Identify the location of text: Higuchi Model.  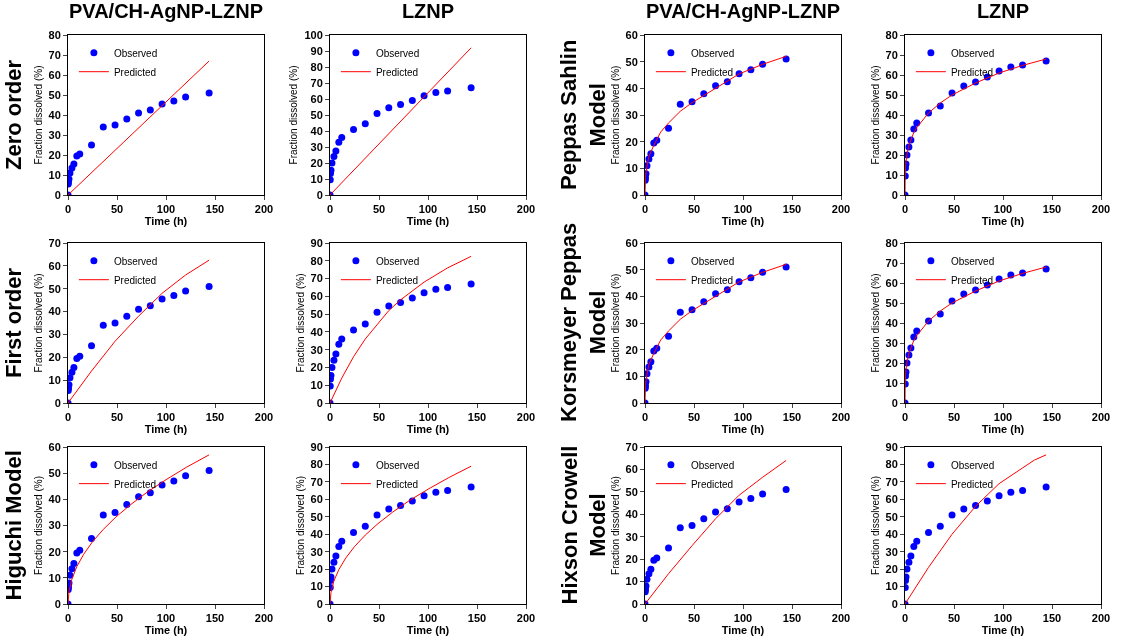
(13, 525).